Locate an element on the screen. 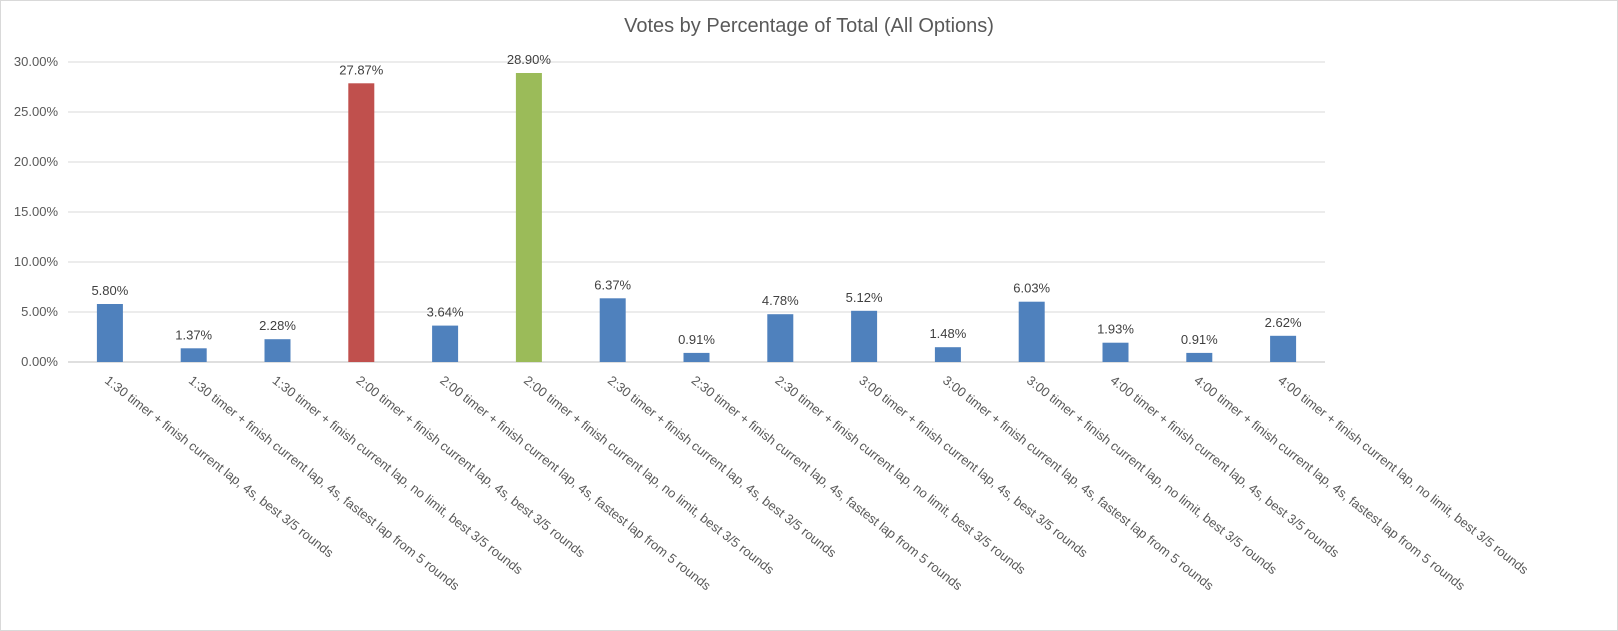 This screenshot has width=1618, height=631. y-tick-label: 25.00% is located at coordinates (36, 111).